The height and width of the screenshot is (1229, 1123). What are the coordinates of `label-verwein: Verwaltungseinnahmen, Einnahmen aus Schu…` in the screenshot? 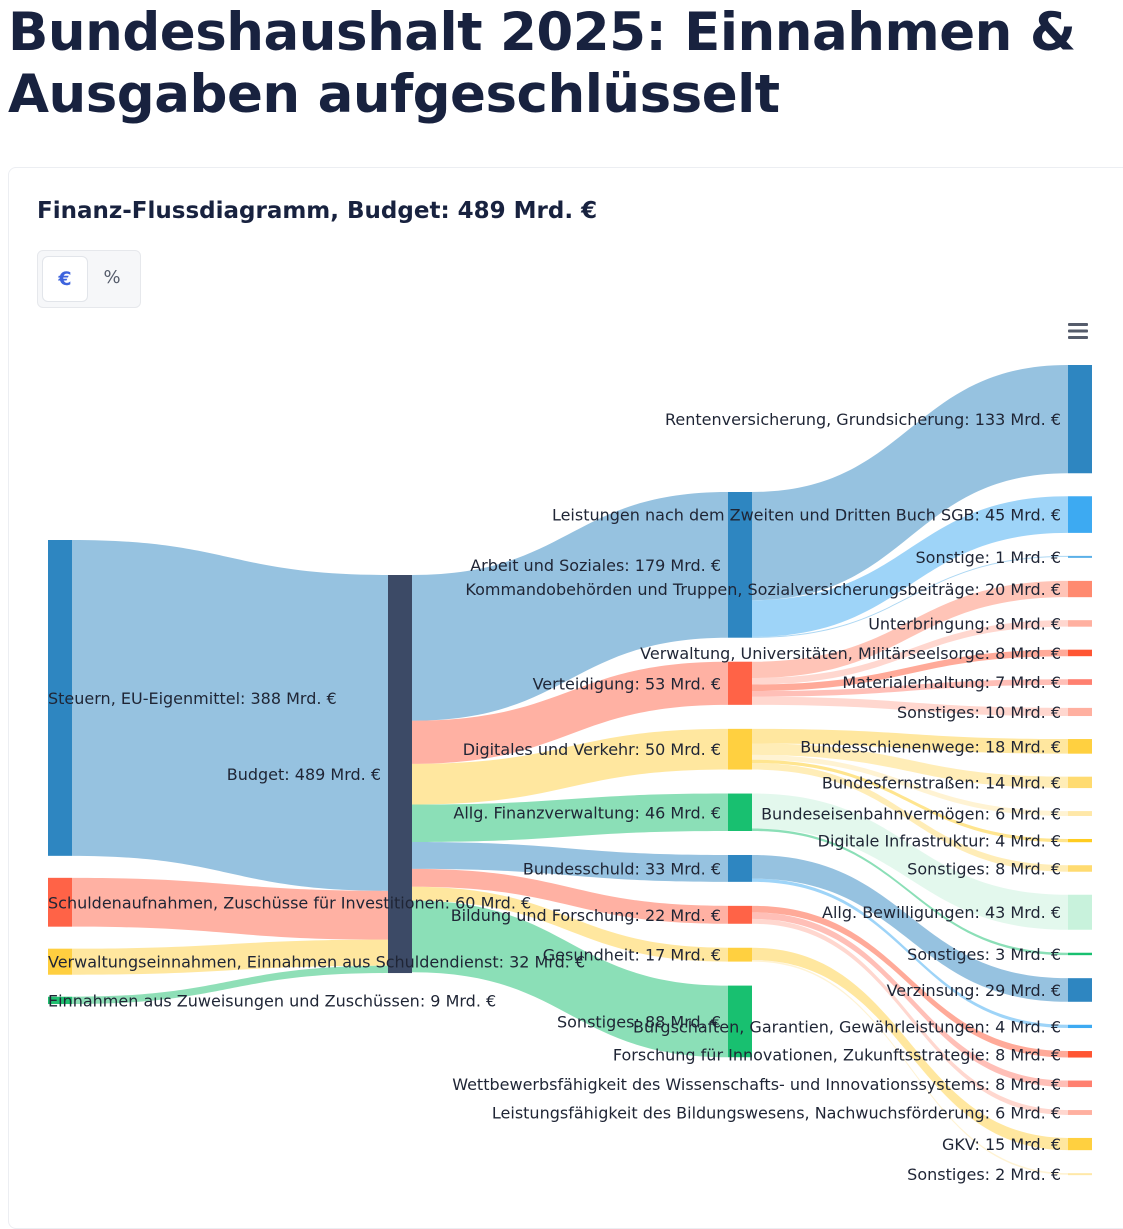 It's located at (316, 962).